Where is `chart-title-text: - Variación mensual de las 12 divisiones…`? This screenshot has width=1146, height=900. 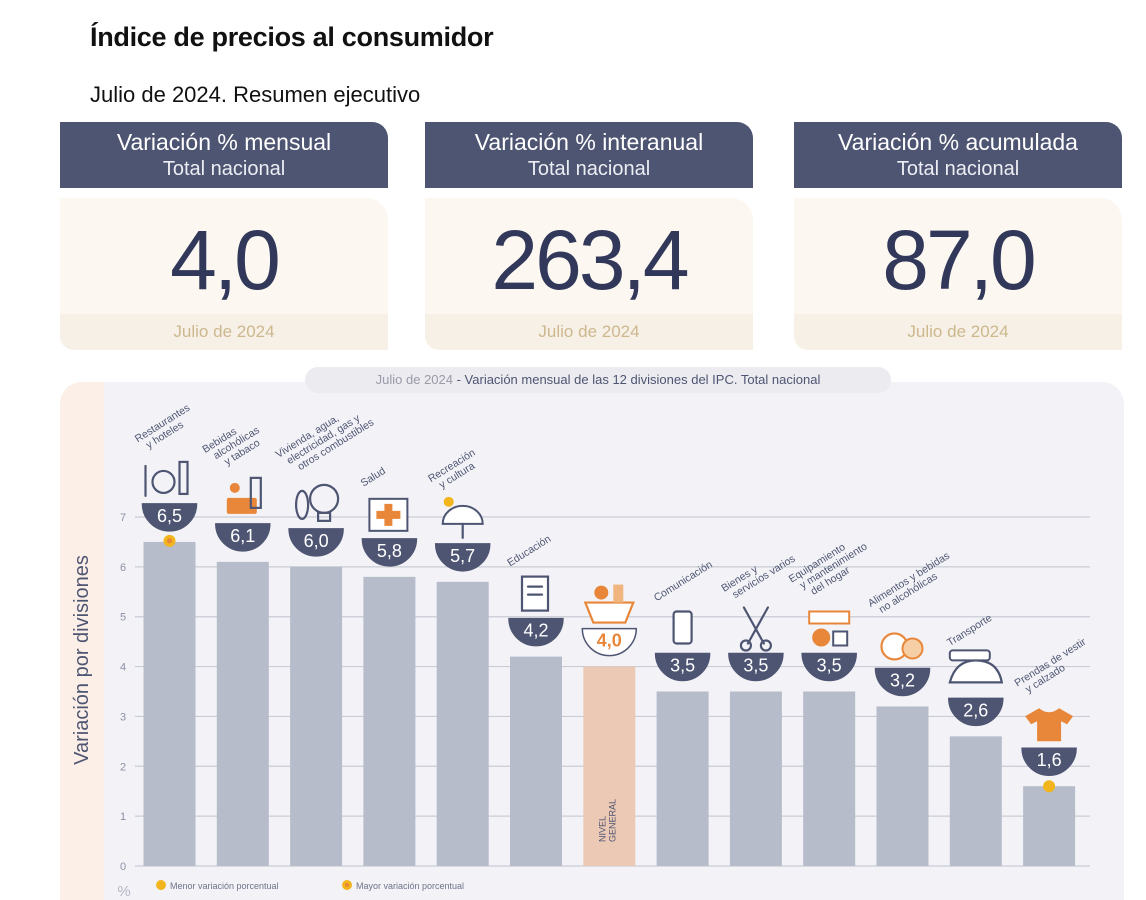 chart-title-text: - Variación mensual de las 12 divisiones… is located at coordinates (637, 379).